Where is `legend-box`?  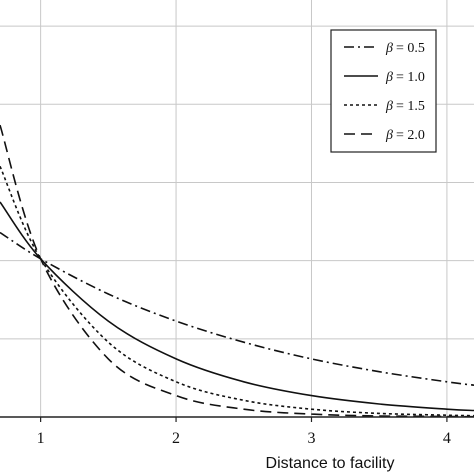
legend-box is located at coordinates (383, 91).